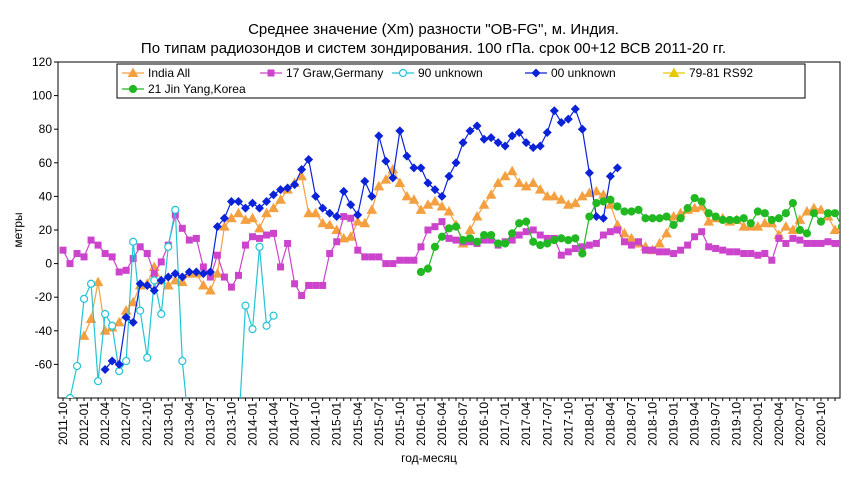 The image size is (867, 482). What do you see at coordinates (147, 424) in the screenshot?
I see `x-tick-label: 2012-10` at bounding box center [147, 424].